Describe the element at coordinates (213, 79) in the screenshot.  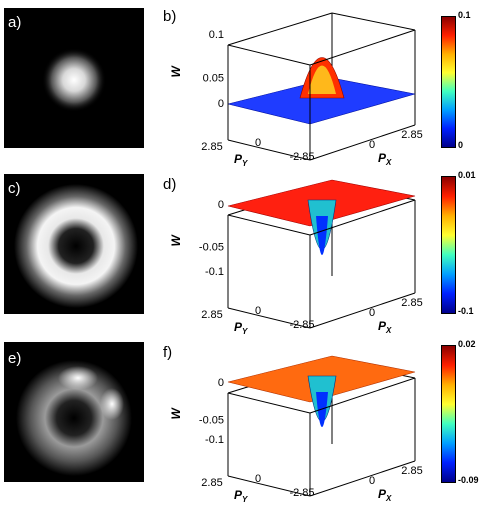
I see `z-tick-label: 0.05` at that location.